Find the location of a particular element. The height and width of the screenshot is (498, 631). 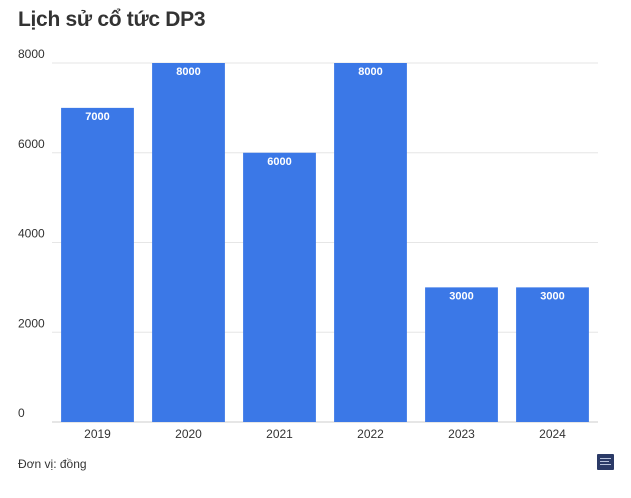

x-tick-label: 2023 is located at coordinates (461, 434).